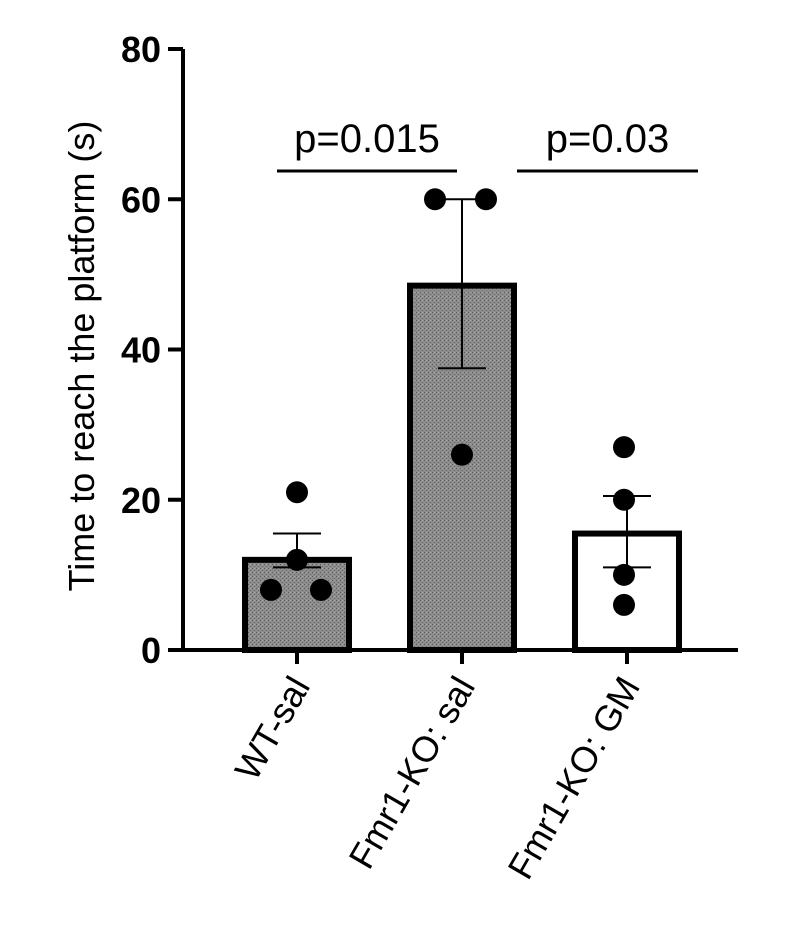  What do you see at coordinates (607, 139) in the screenshot?
I see `significance-label: p=0.03` at bounding box center [607, 139].